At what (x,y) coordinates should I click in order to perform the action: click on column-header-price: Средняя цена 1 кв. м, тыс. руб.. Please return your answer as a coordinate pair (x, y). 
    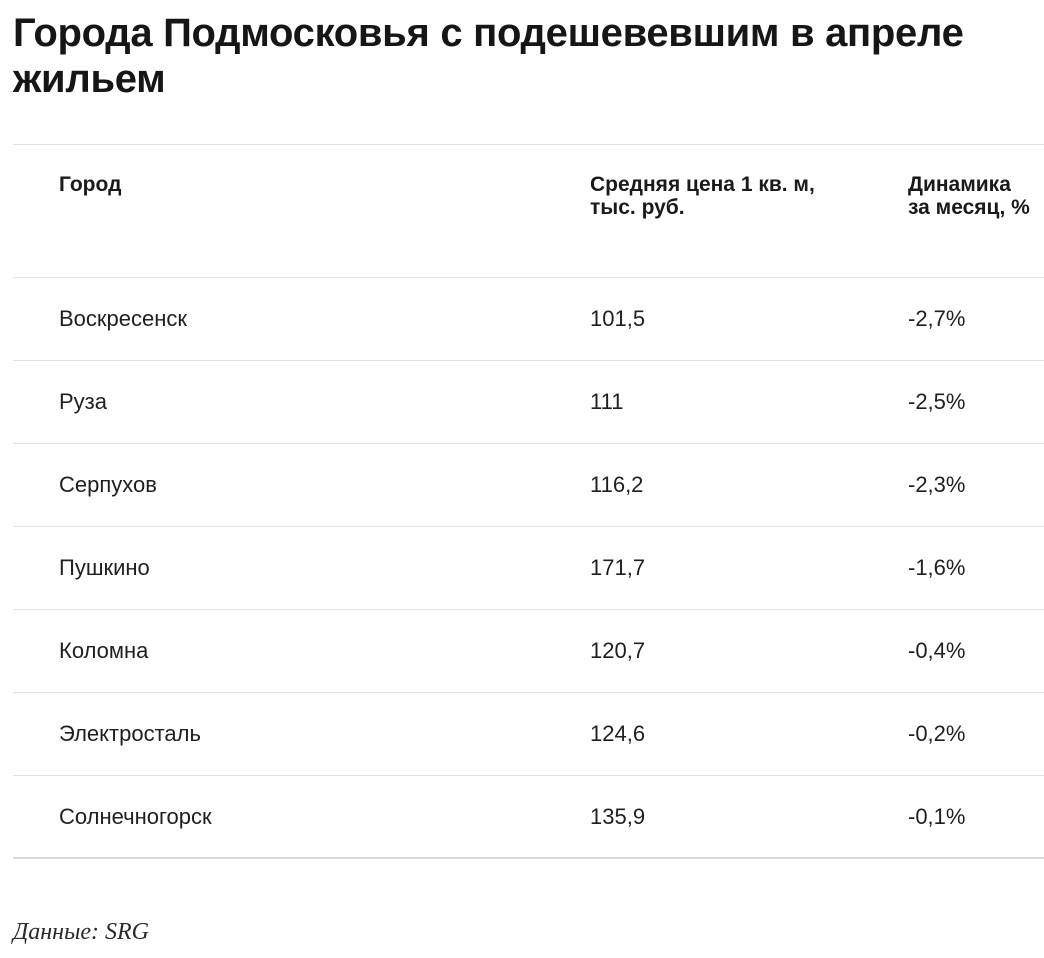
    Looking at the image, I should click on (702, 196).